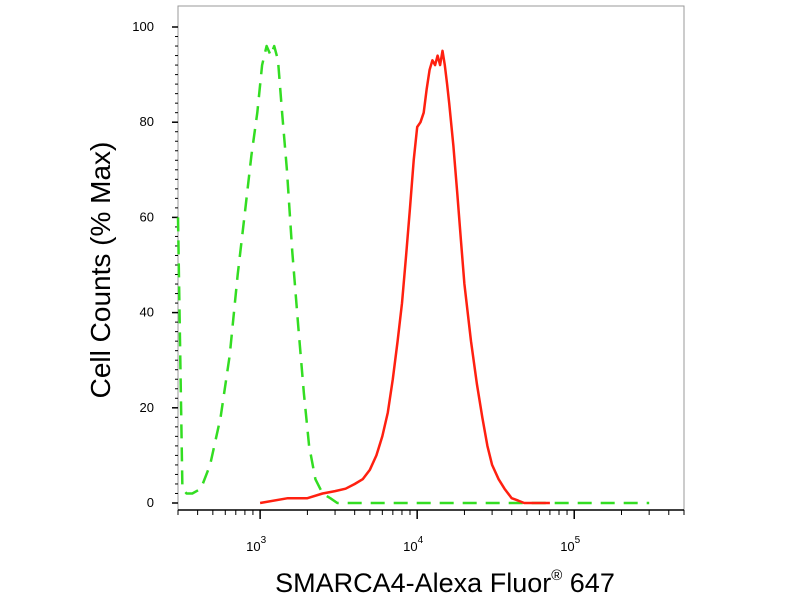 This screenshot has width=800, height=600. I want to click on y-tick-label: 80, so click(147, 121).